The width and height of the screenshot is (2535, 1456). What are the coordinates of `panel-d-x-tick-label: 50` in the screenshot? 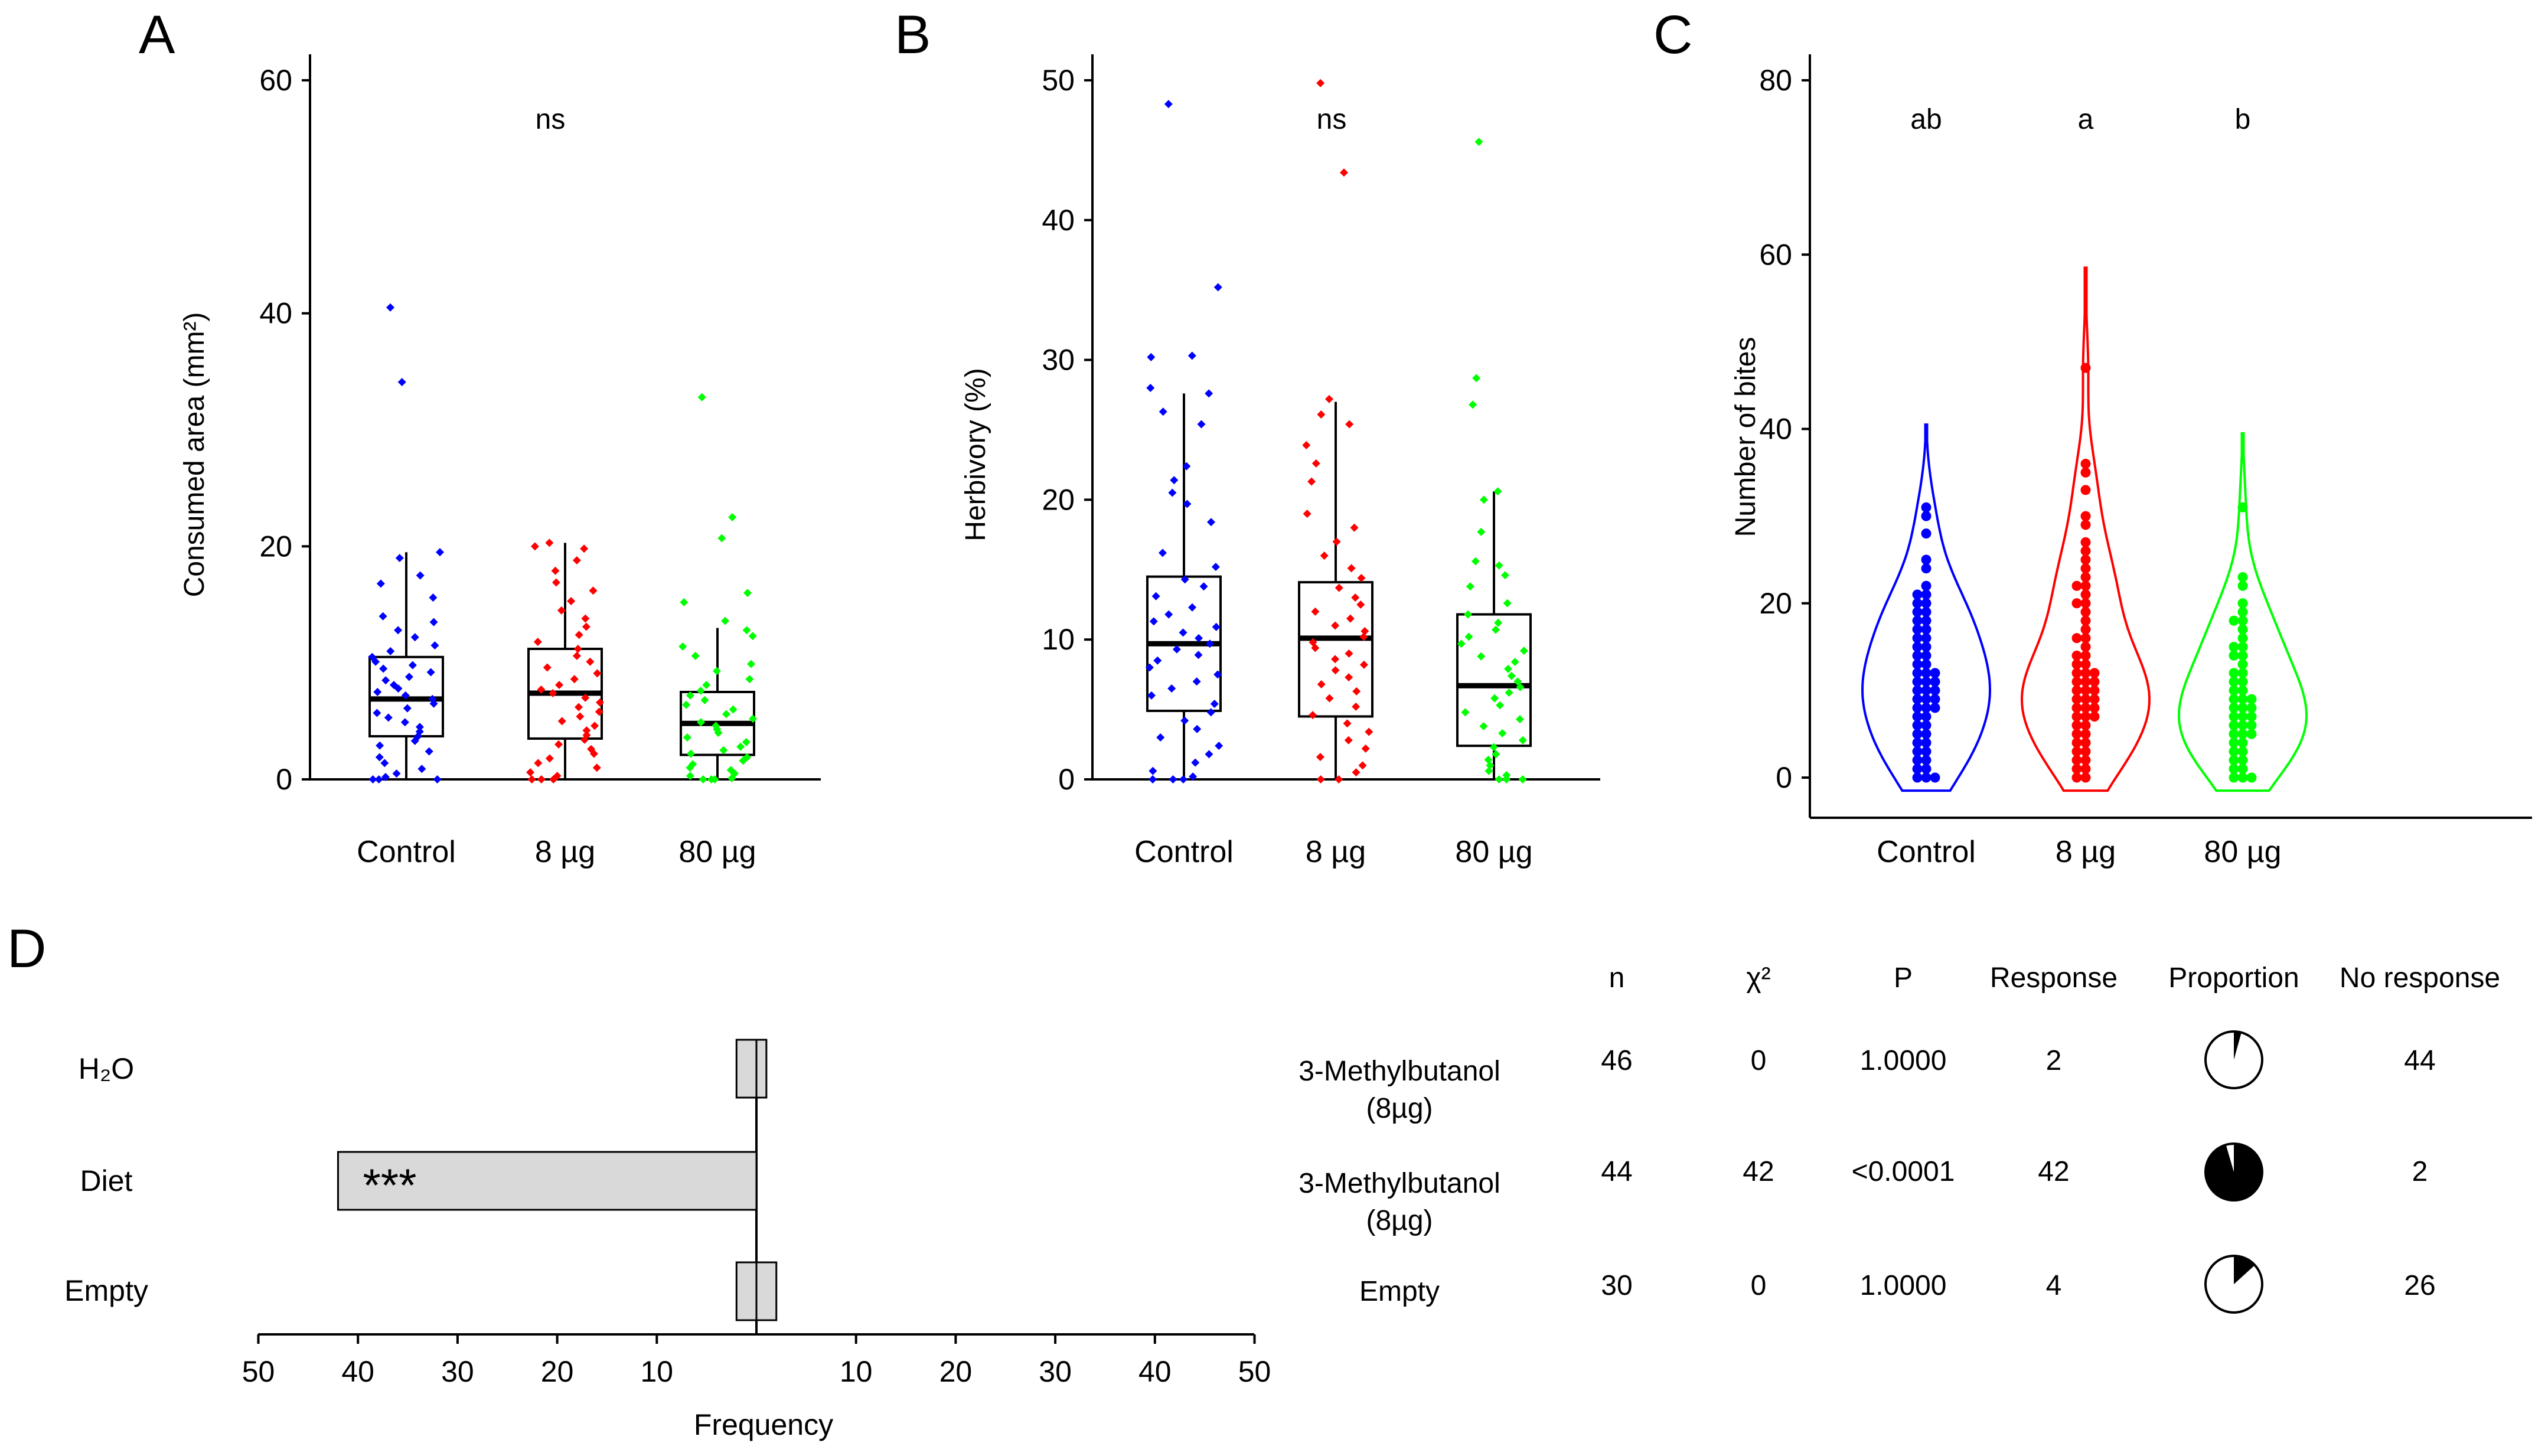 It's located at (1254, 1371).